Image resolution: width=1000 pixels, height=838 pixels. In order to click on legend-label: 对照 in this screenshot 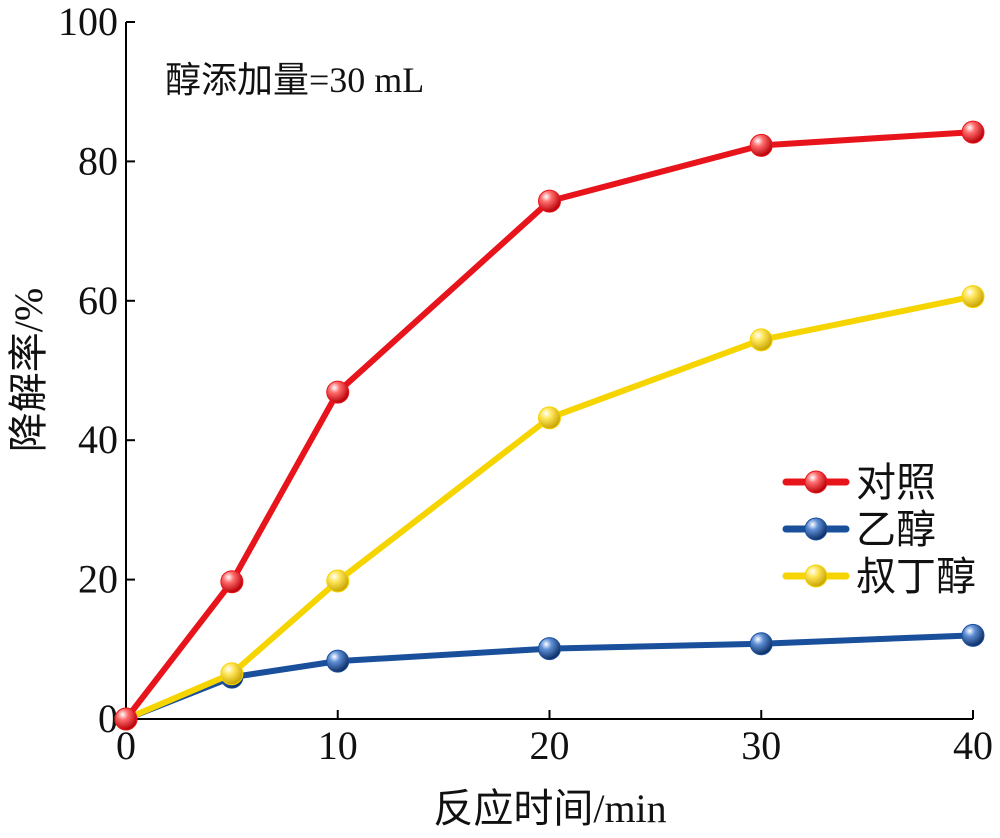, I will do `click(896, 482)`.